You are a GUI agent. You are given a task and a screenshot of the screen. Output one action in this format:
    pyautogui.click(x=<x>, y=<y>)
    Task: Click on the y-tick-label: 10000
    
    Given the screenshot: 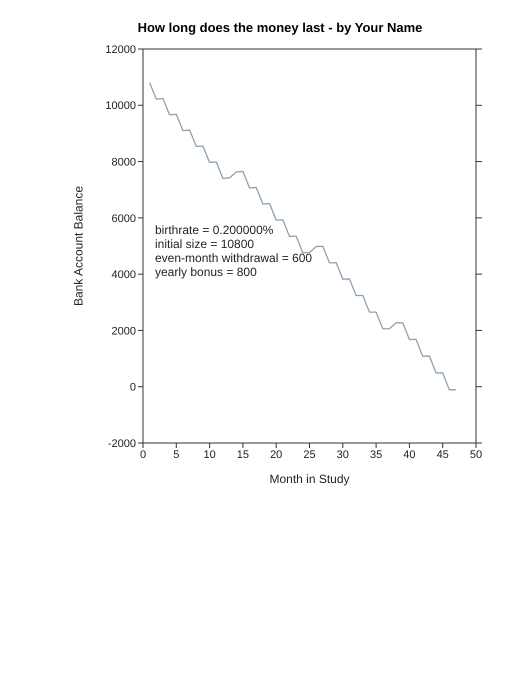 What is the action you would take?
    pyautogui.click(x=120, y=106)
    